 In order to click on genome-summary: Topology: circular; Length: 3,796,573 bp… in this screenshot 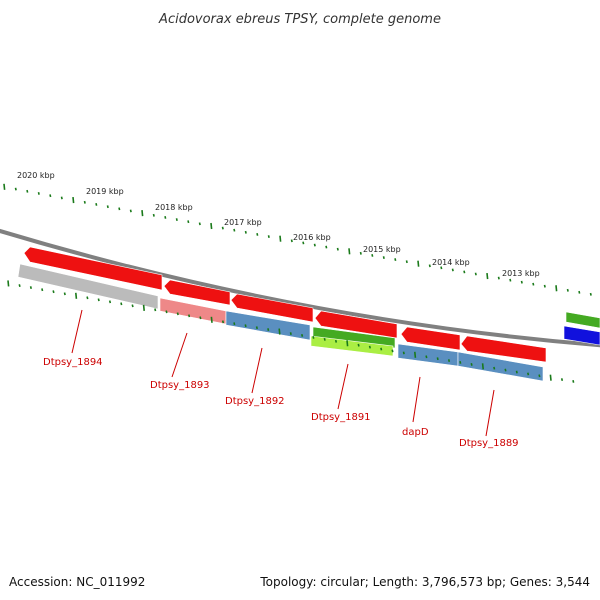, I will do `click(424, 582)`.